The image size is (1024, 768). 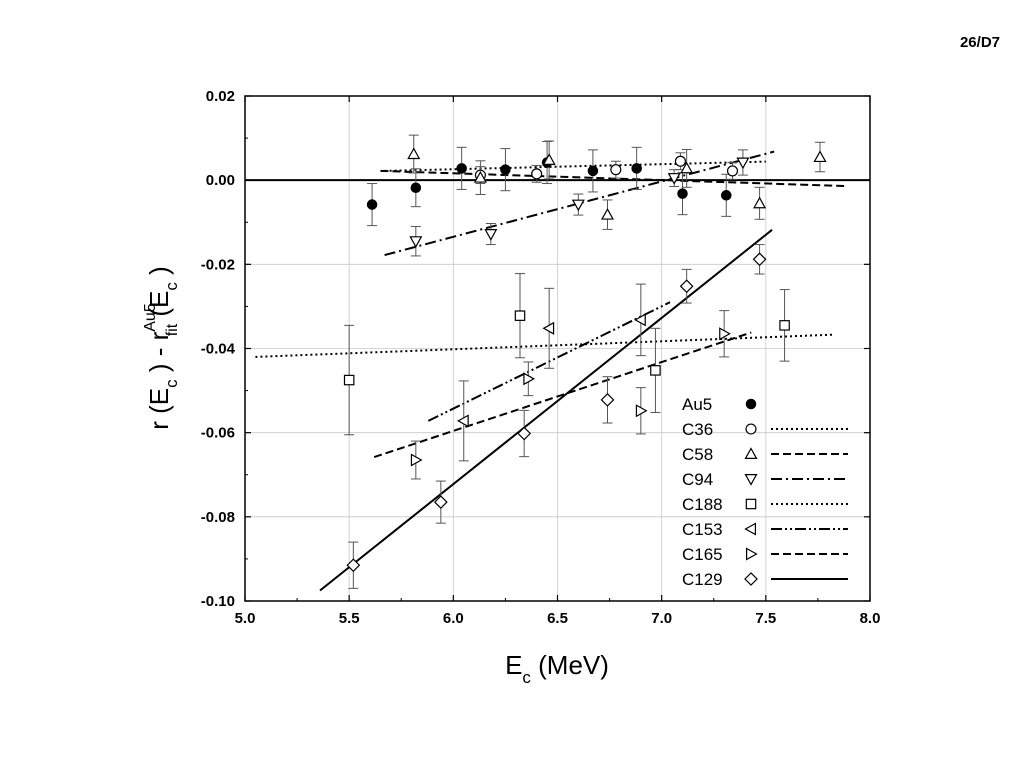 I want to click on y-tick-label: 0.00, so click(x=220, y=180).